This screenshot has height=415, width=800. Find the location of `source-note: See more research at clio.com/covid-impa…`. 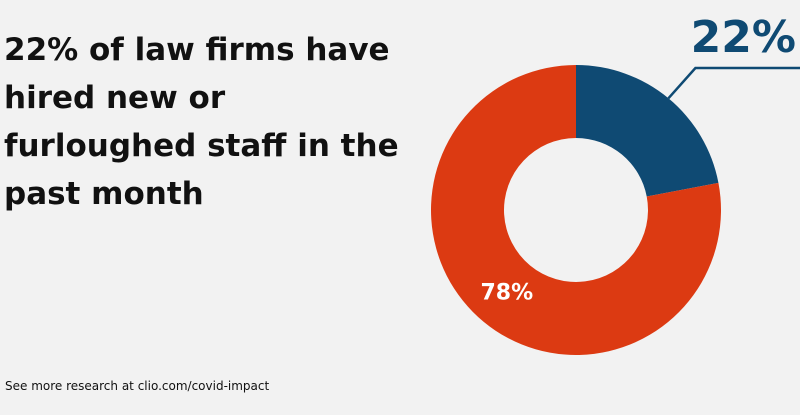

source-note: See more research at clio.com/covid-impa… is located at coordinates (137, 386).